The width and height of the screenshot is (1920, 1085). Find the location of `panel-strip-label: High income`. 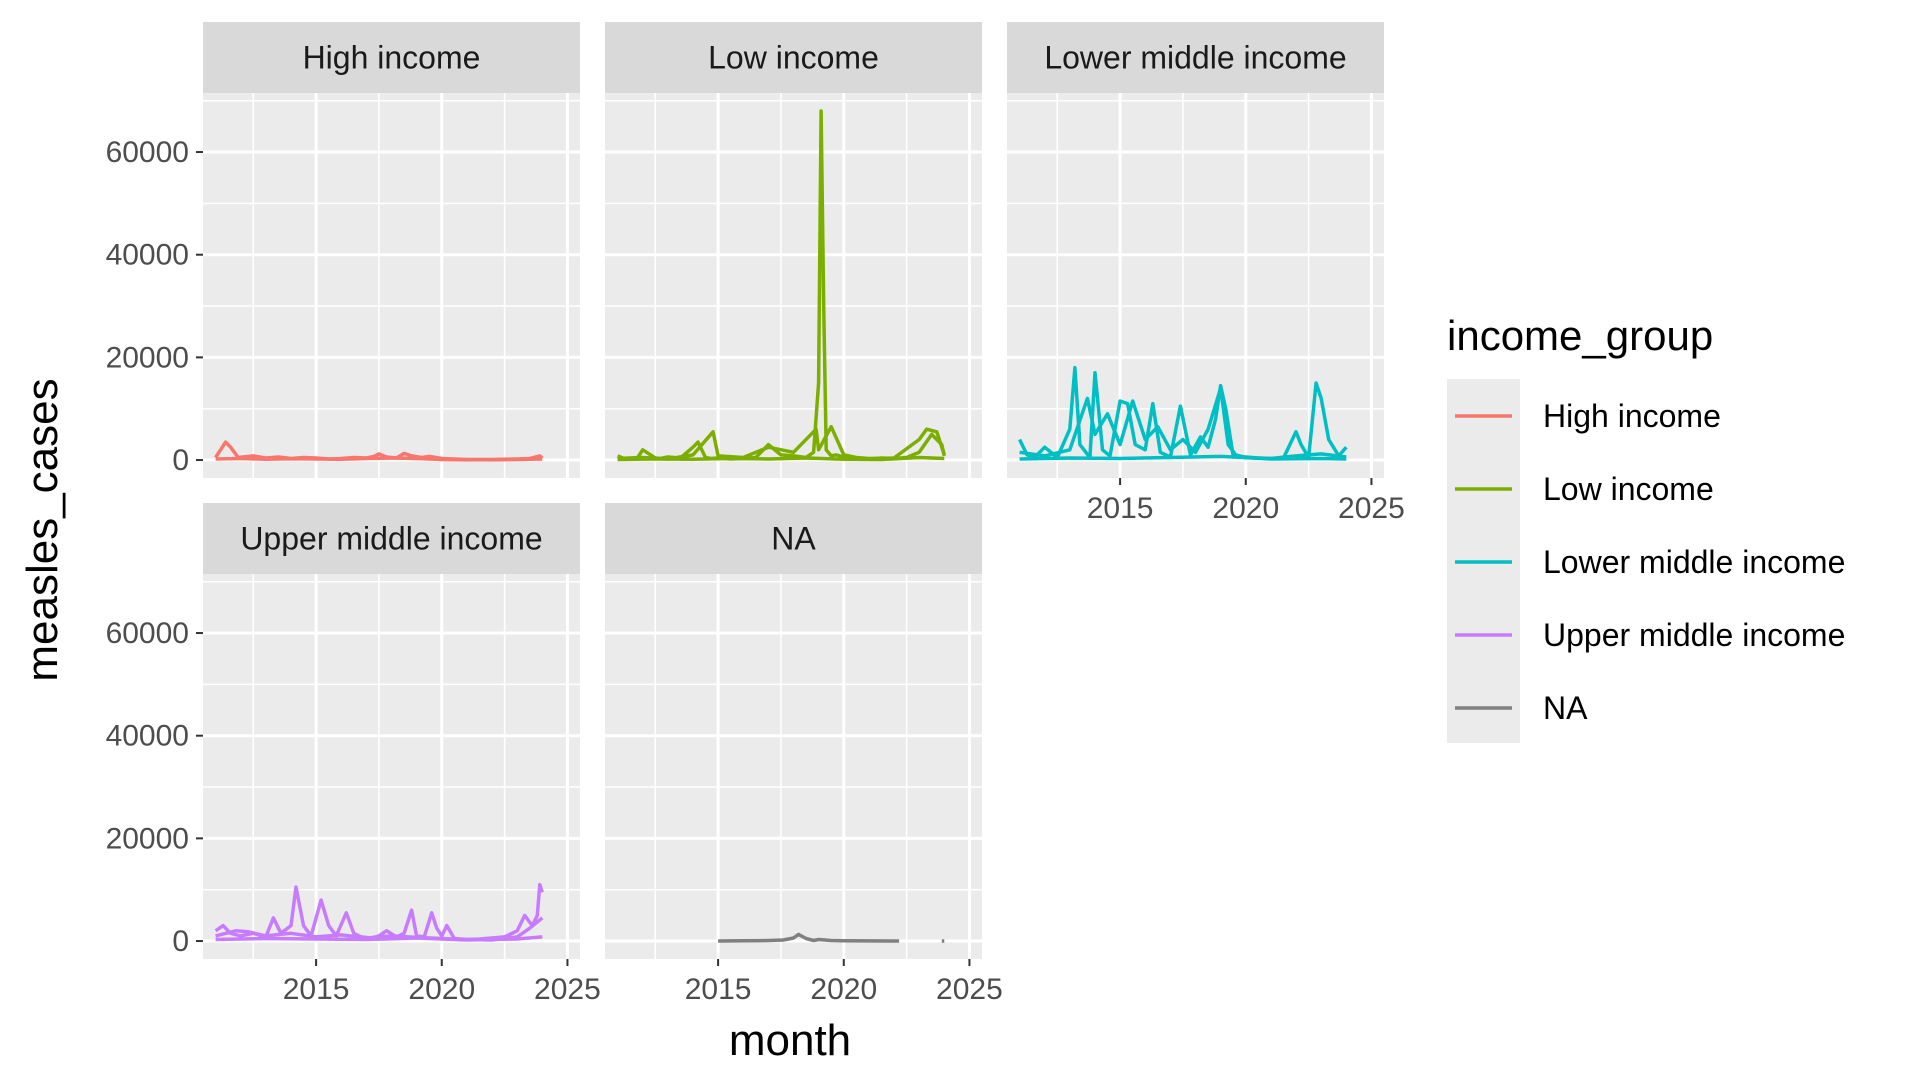

panel-strip-label: High income is located at coordinates (392, 58).